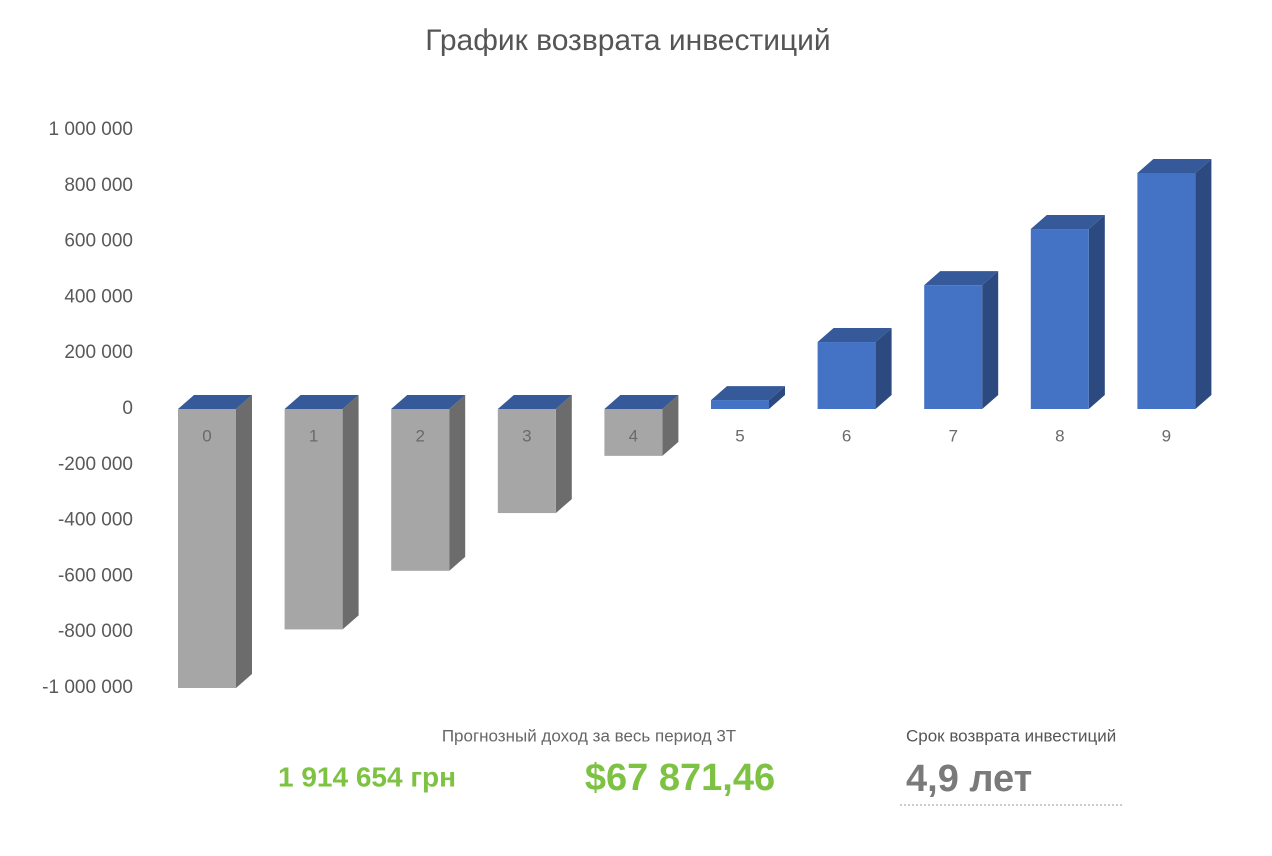 The height and width of the screenshot is (856, 1272). Describe the element at coordinates (1011, 735) in the screenshot. I see `payback-caption: Срок возврата инвестиций` at that location.